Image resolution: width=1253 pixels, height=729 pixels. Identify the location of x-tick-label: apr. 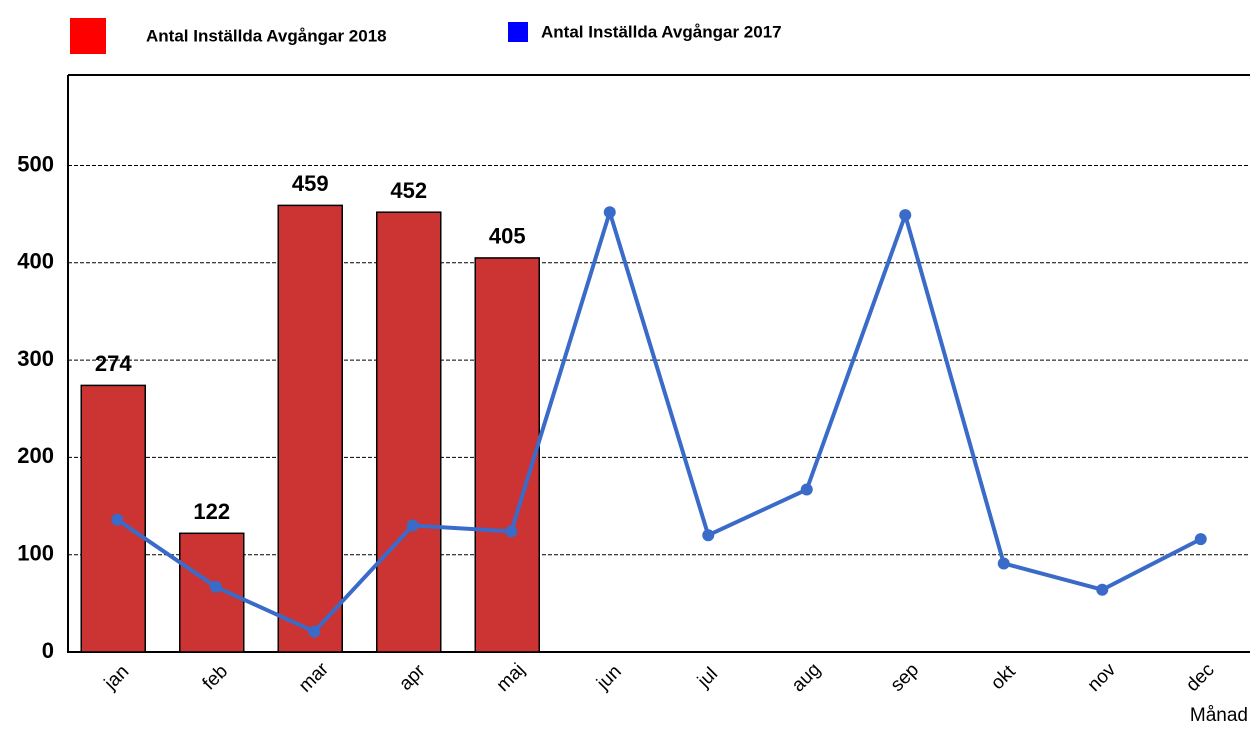
(412, 677).